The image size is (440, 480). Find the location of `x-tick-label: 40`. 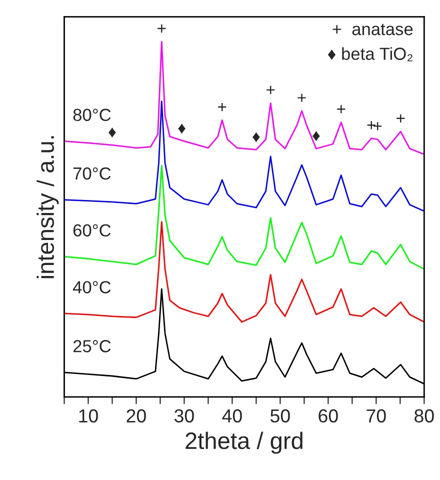

x-tick-label: 40 is located at coordinates (232, 416).